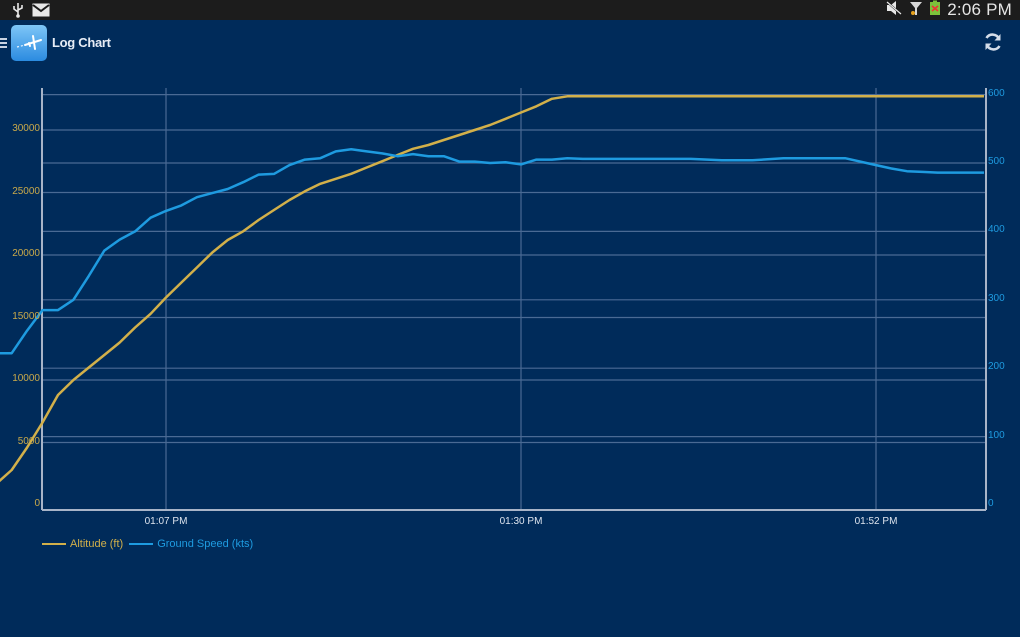  What do you see at coordinates (916, 10) in the screenshot?
I see `signal-icon` at bounding box center [916, 10].